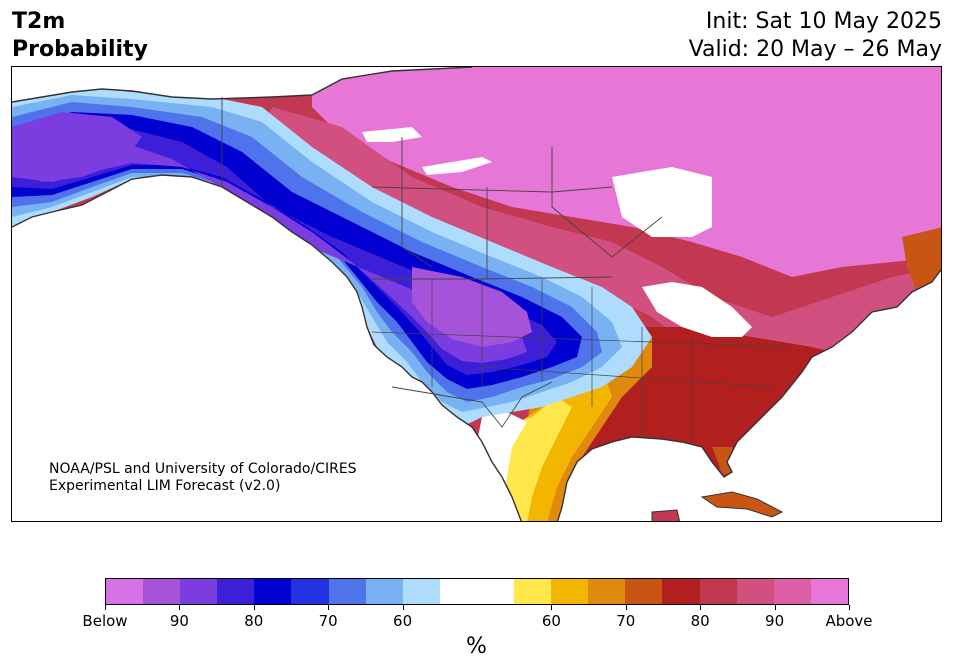 The height and width of the screenshot is (671, 954). Describe the element at coordinates (39, 21) in the screenshot. I see `title-line-1: T2m` at that location.